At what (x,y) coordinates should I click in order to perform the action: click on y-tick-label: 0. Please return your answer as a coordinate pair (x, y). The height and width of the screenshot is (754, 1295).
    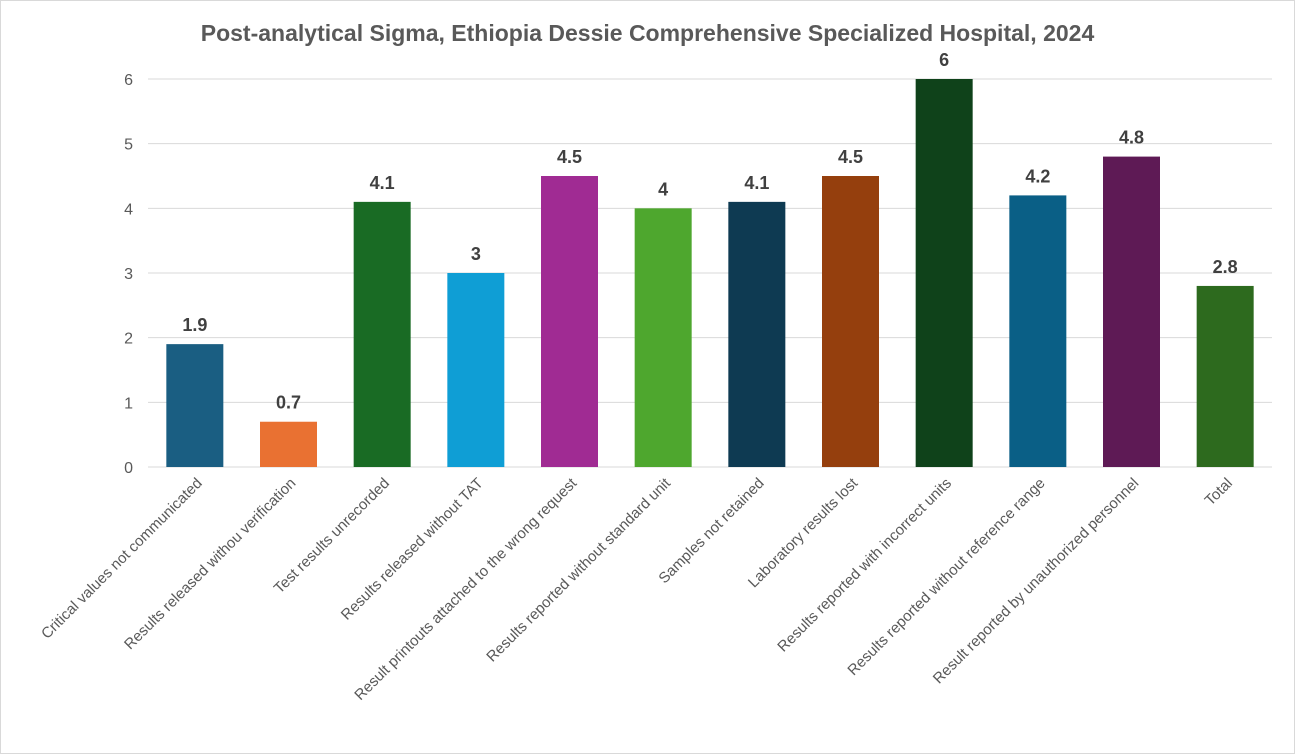
    Looking at the image, I should click on (128, 468).